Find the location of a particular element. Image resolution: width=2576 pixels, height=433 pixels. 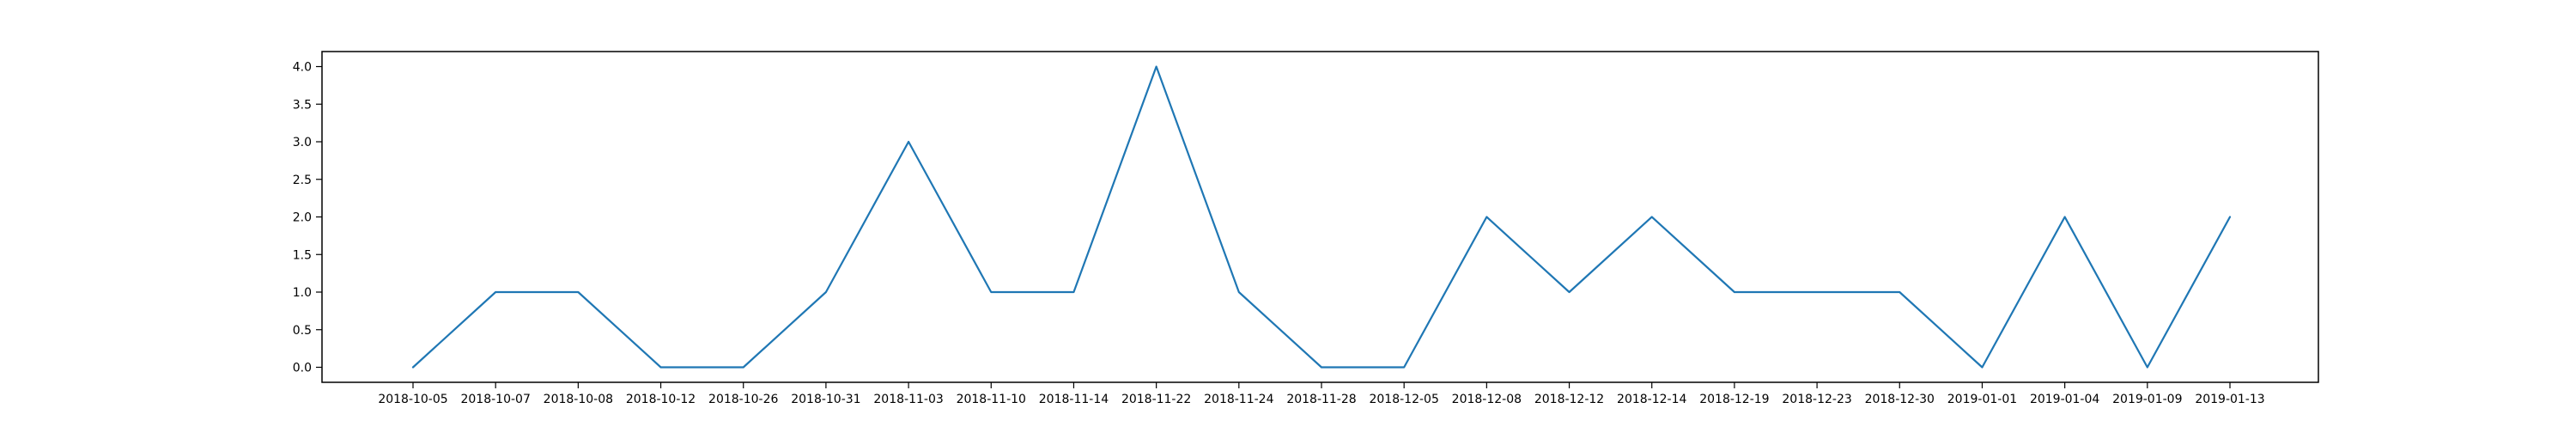

x-tick-label: 2018-11-24 is located at coordinates (1239, 399).